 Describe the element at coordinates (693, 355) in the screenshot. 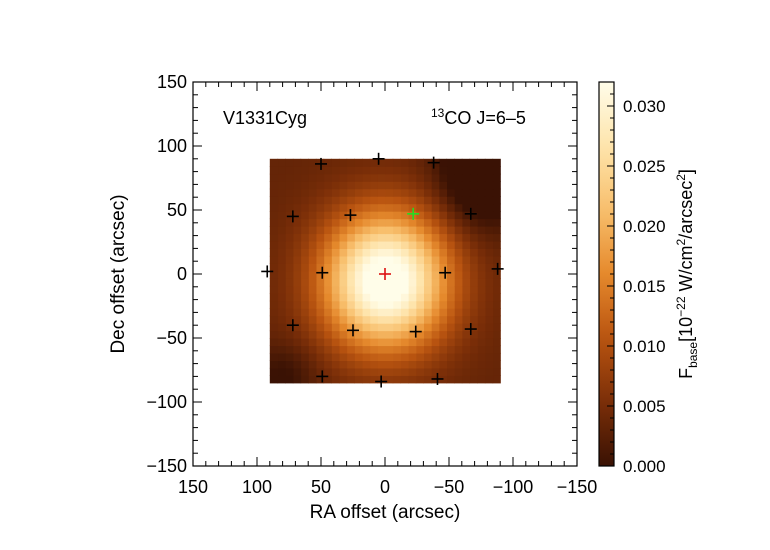

I see `colorbar-label-sub: base` at that location.